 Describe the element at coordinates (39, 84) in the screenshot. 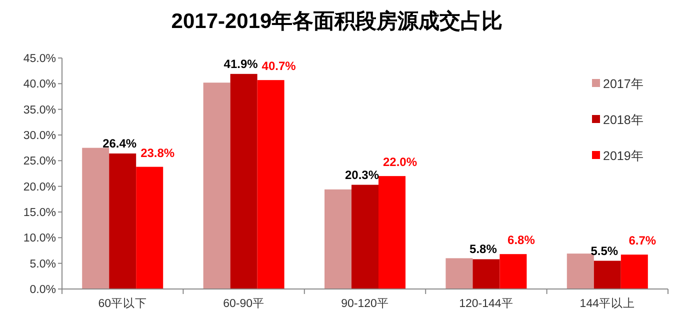

I see `y-tick-label: 40.0%` at that location.